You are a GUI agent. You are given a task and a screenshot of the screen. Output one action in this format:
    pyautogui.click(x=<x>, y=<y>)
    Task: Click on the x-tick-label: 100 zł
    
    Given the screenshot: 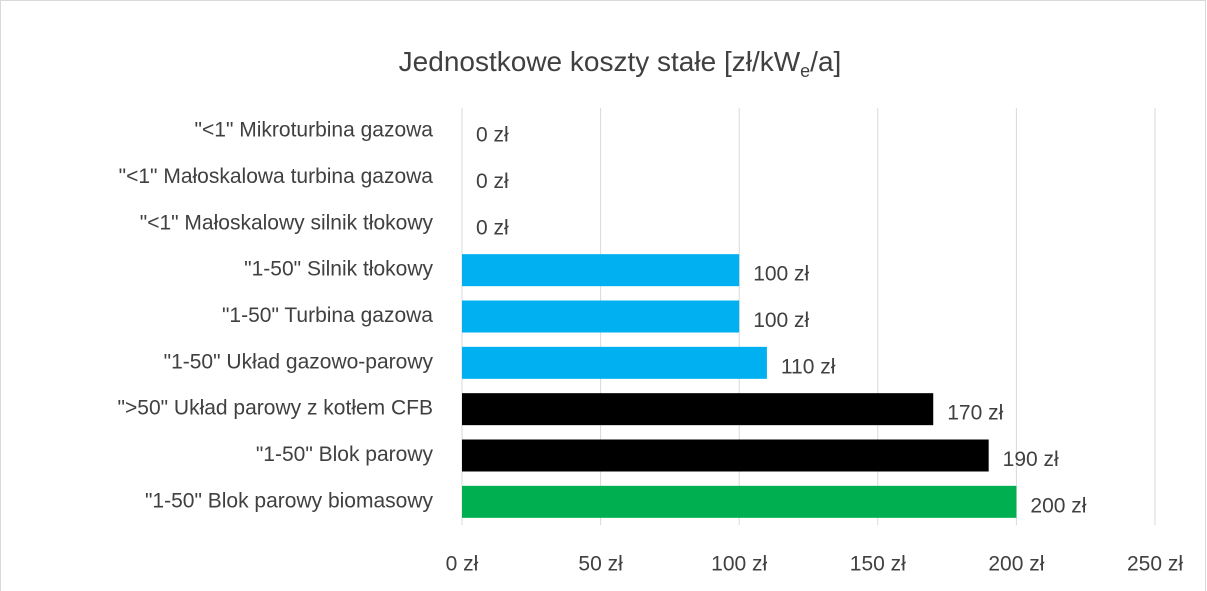 What is the action you would take?
    pyautogui.click(x=739, y=564)
    